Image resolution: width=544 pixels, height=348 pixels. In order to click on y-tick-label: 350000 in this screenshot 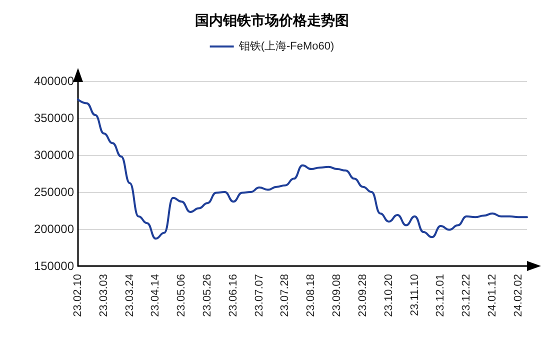, I will do `click(54, 118)`.